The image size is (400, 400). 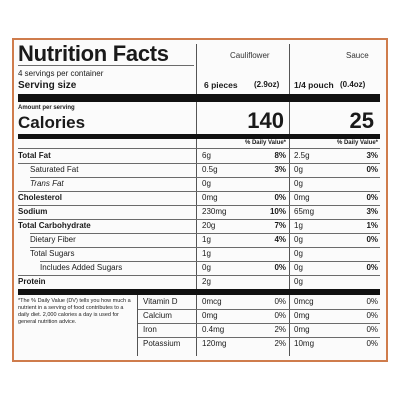 I want to click on nutrient-label: Total Fat, so click(x=34, y=155).